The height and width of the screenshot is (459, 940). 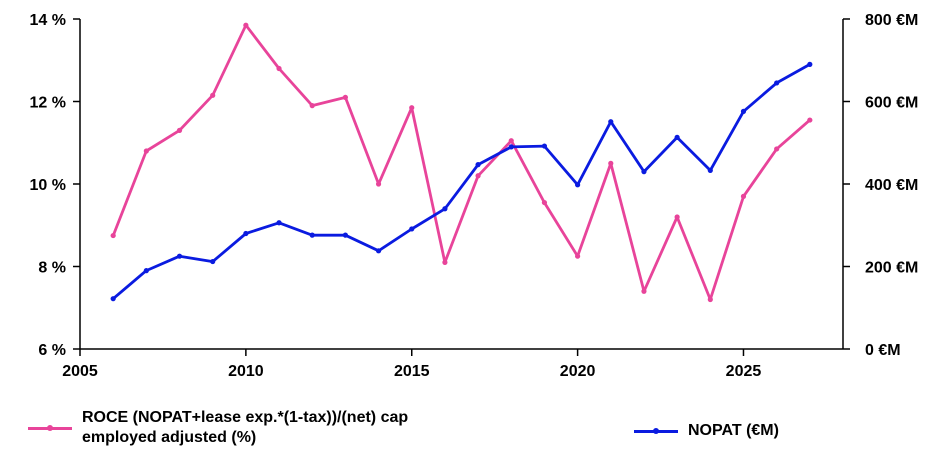 What do you see at coordinates (891, 268) in the screenshot?
I see `y-right-tick-label: 200 €M` at bounding box center [891, 268].